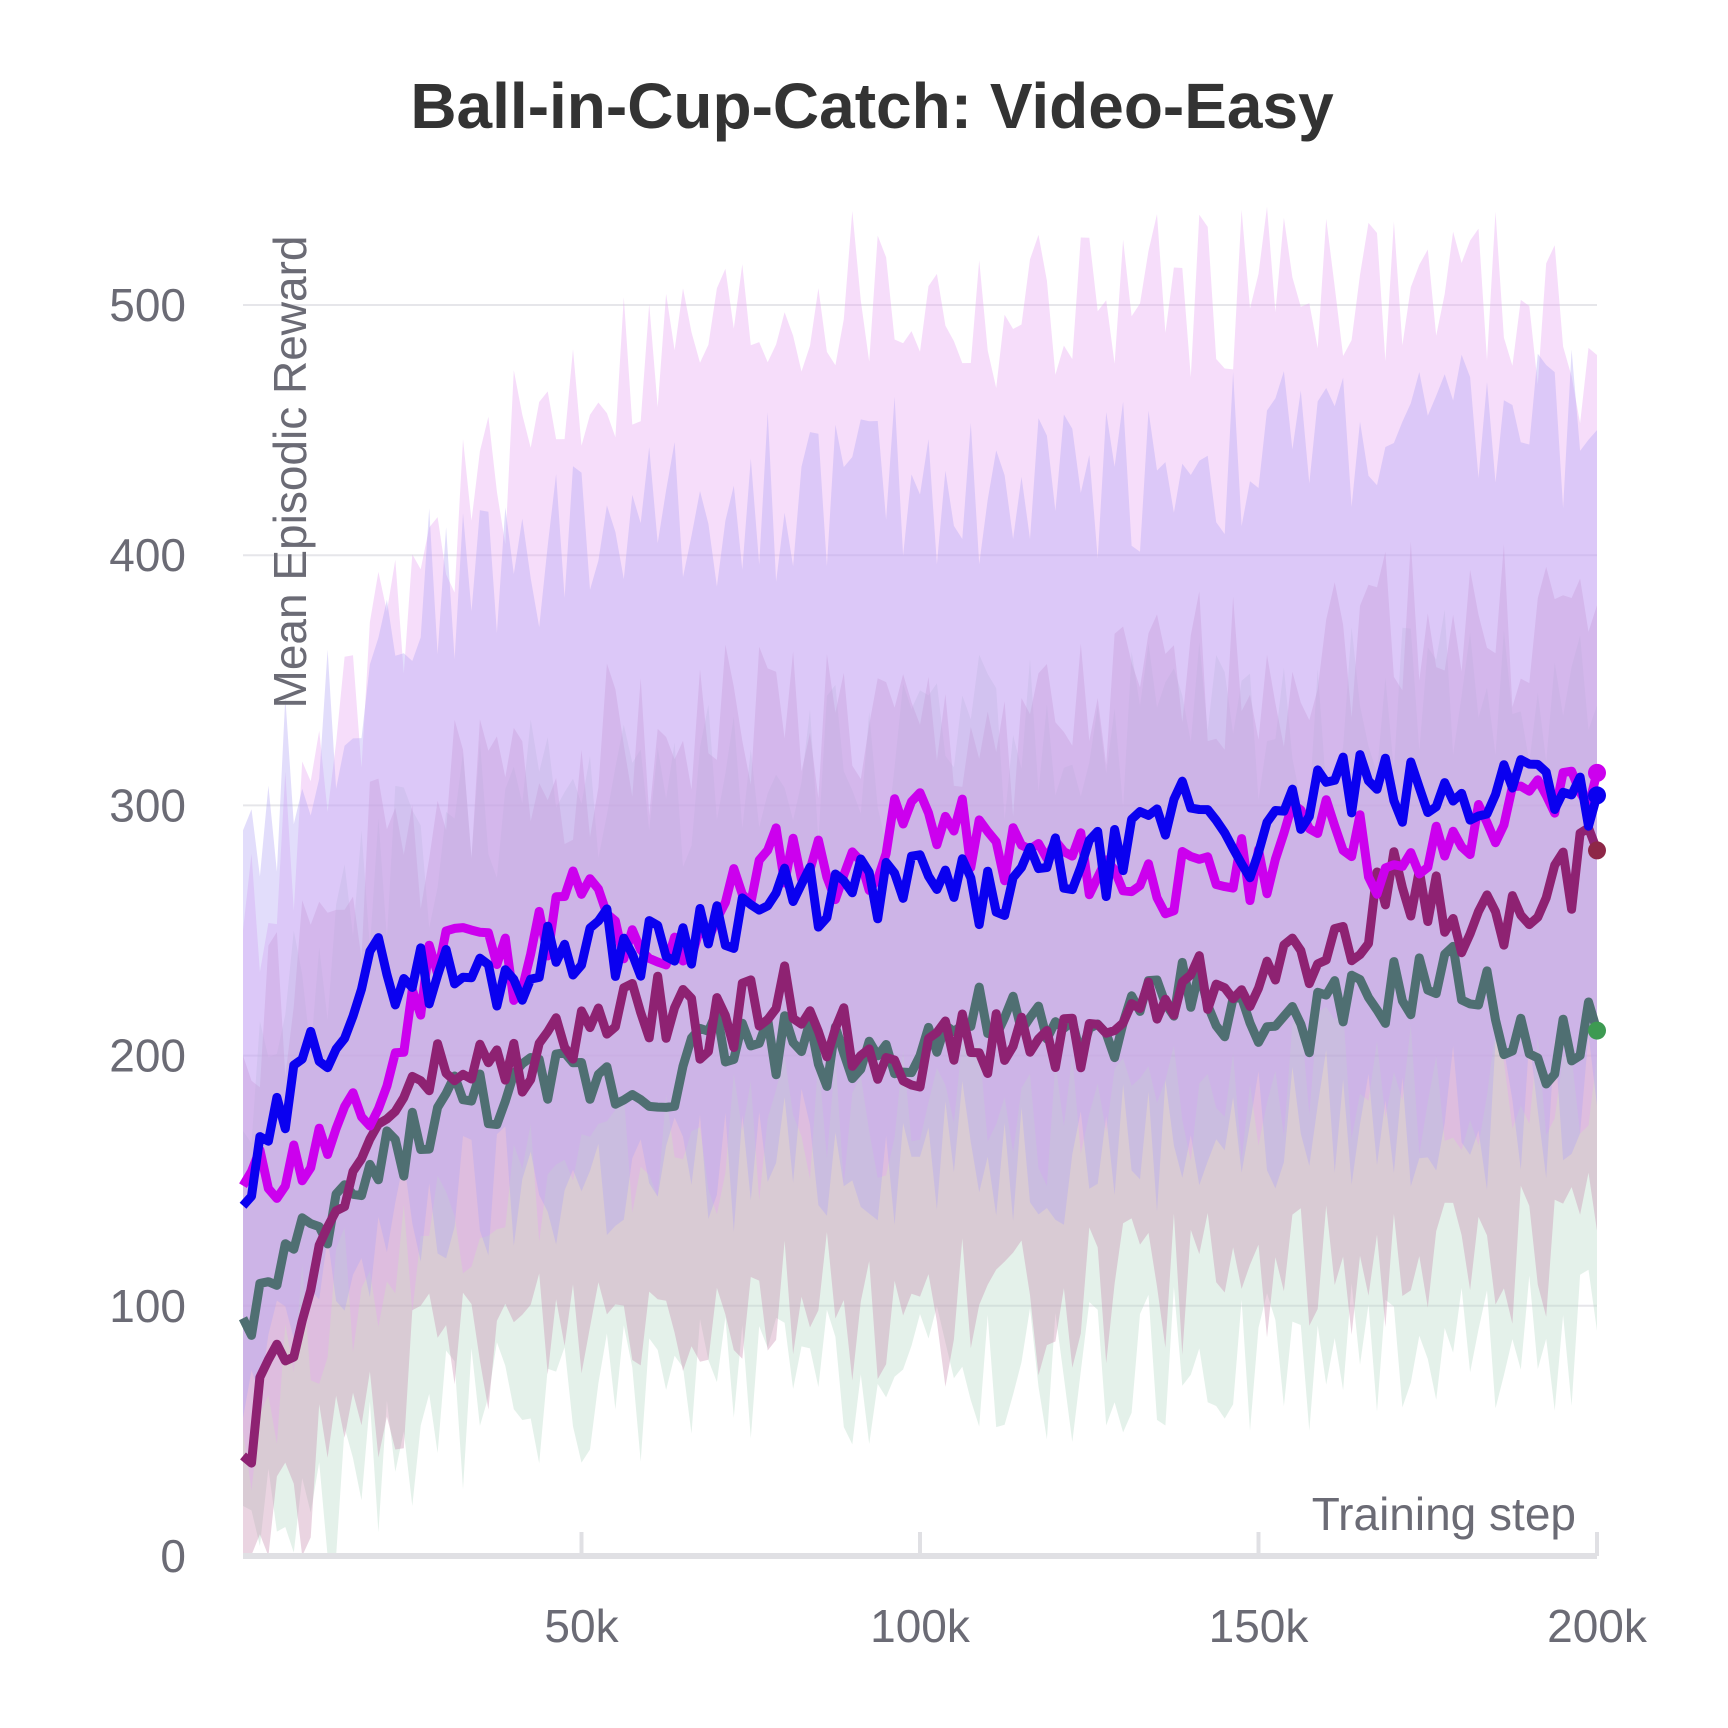 The image size is (1728, 1728). I want to click on end-point-blue, so click(1597, 795).